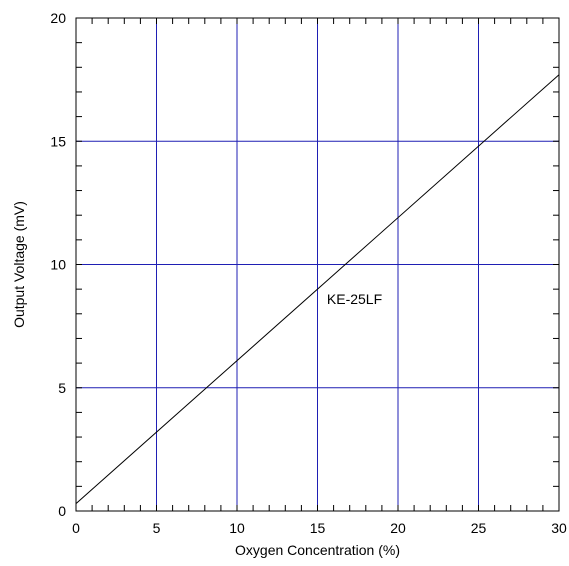  I want to click on x-tick-label: 30, so click(559, 528).